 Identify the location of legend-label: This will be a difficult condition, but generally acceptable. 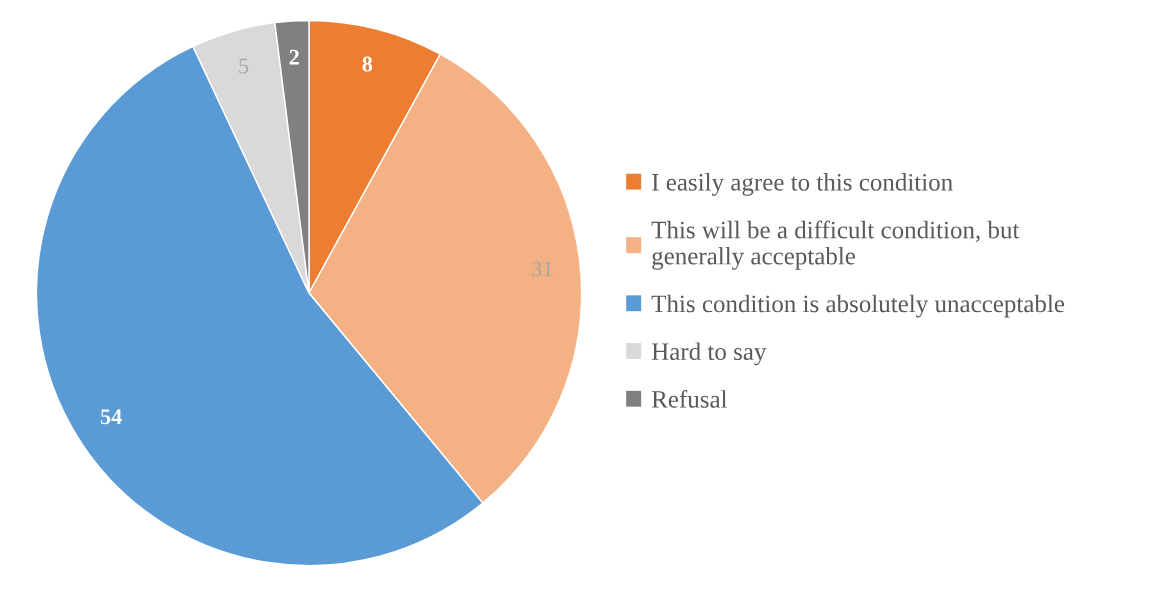
(835, 245).